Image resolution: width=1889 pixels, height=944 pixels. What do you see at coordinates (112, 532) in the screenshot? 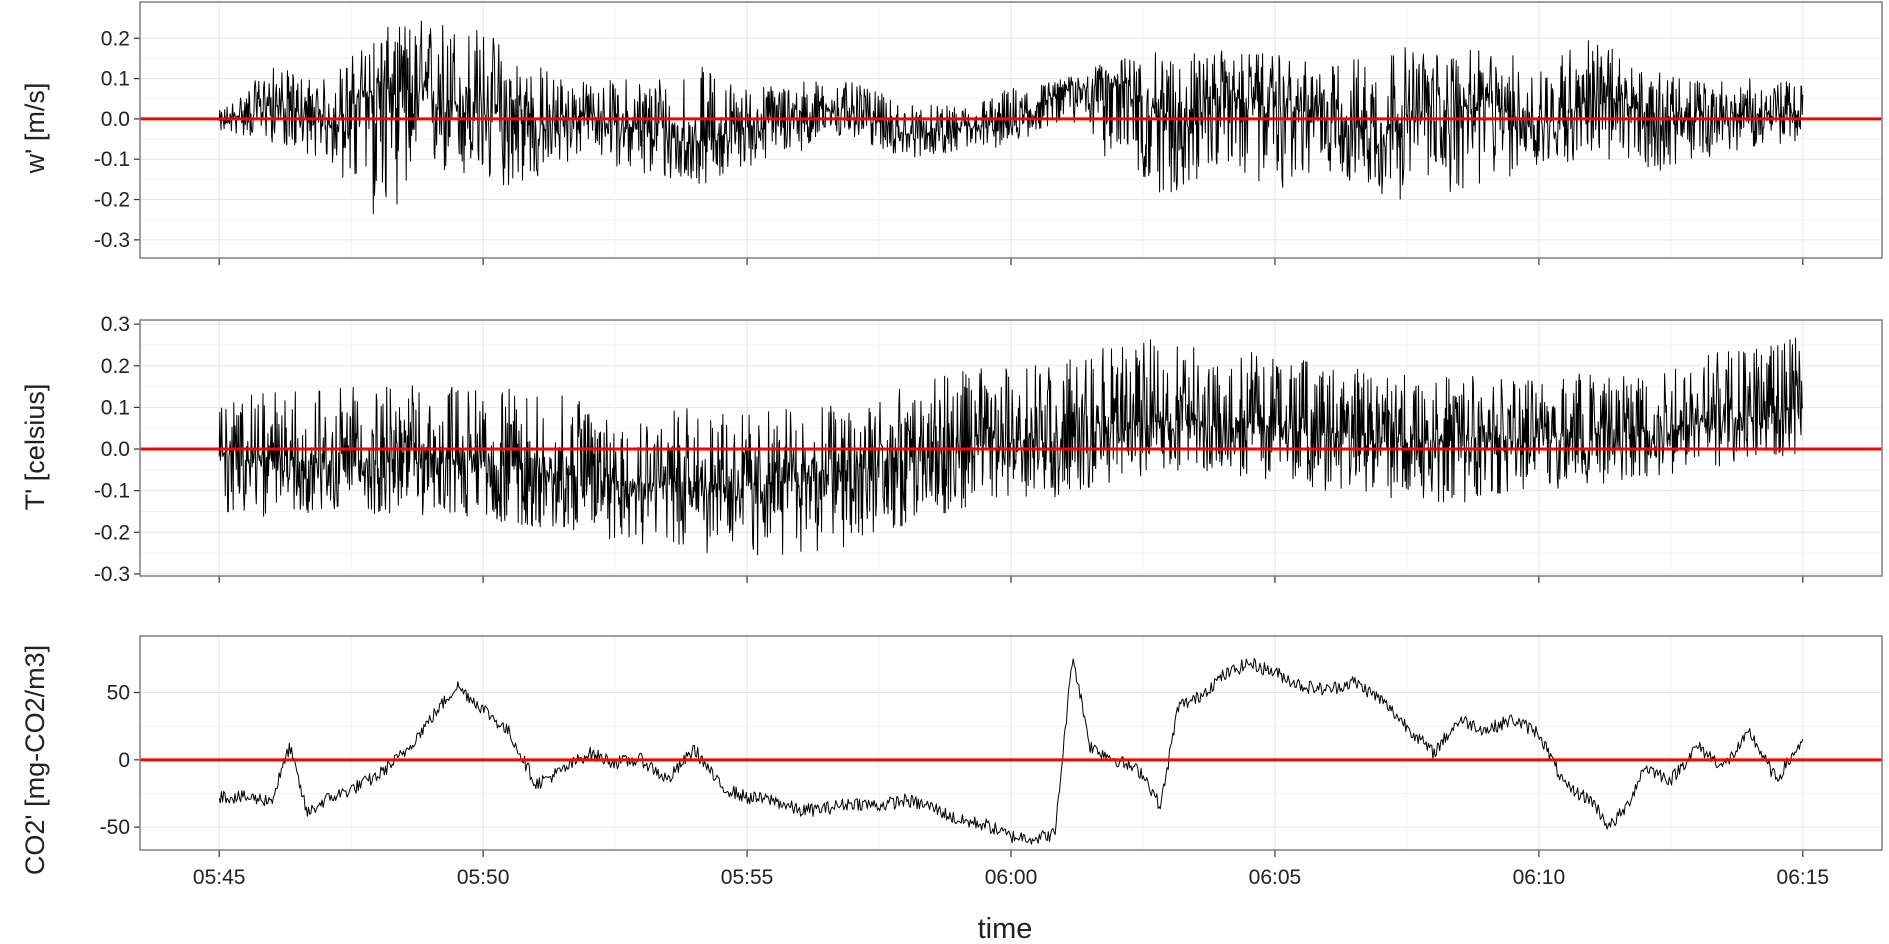
I see `panel-t-ytick-label: -0.2` at bounding box center [112, 532].